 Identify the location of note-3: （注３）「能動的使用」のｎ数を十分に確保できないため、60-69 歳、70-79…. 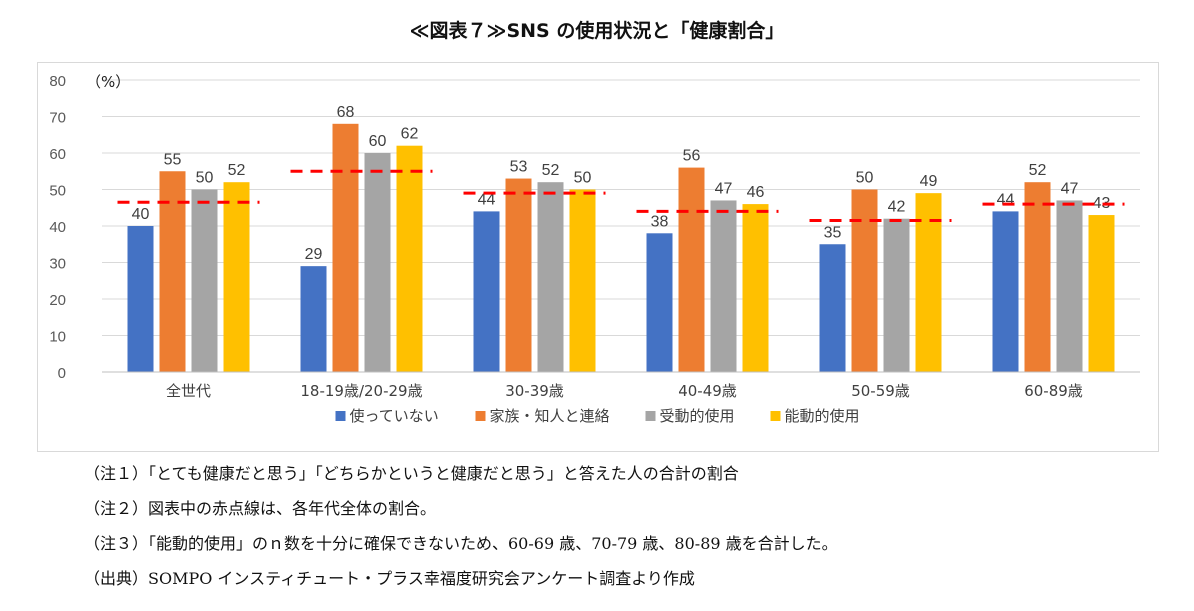
(461, 543).